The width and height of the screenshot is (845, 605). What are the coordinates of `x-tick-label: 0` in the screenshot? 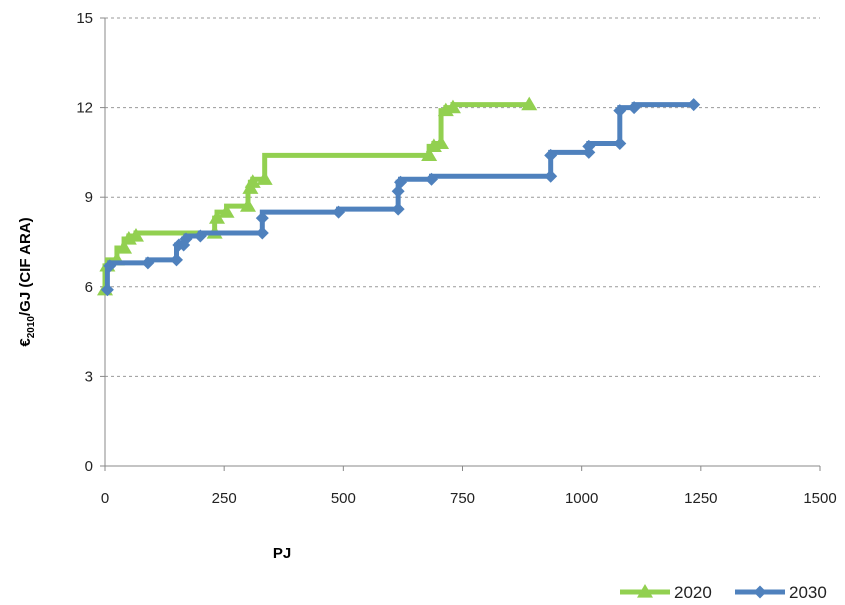 It's located at (105, 498).